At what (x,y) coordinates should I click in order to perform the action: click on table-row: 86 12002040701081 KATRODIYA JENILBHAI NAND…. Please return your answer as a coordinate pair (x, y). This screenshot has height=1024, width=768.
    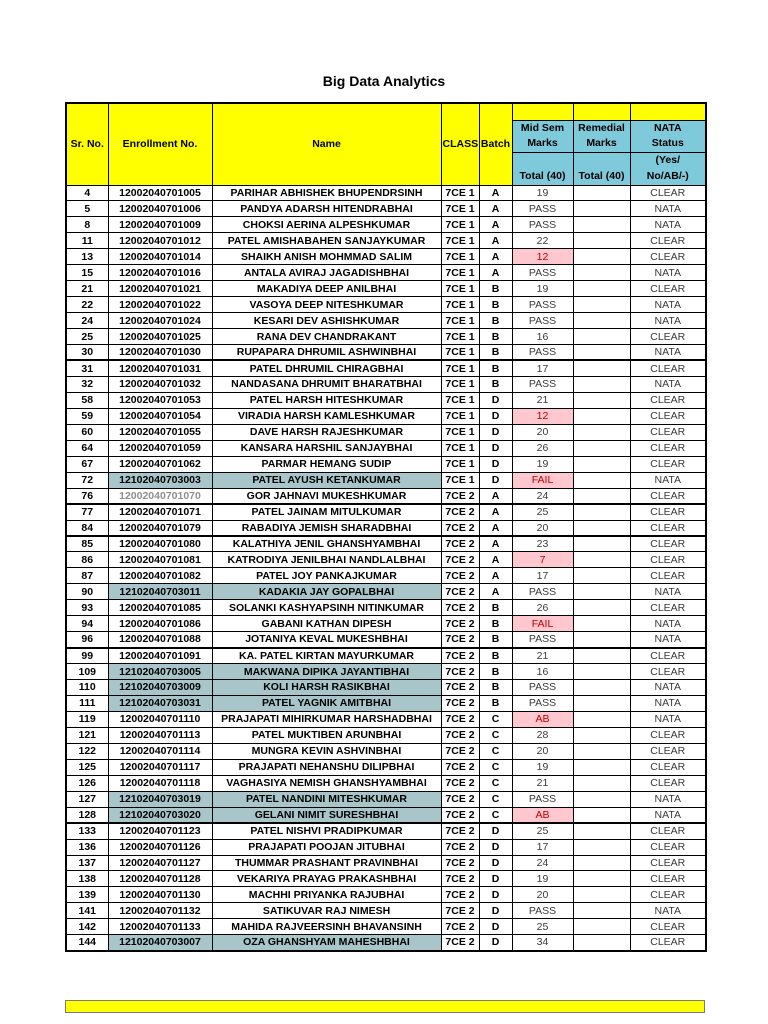
    Looking at the image, I should click on (386, 560).